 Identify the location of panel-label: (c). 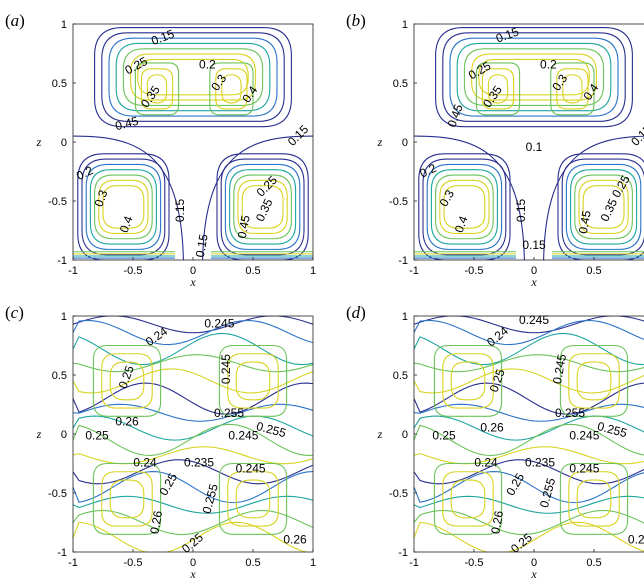
(14, 312).